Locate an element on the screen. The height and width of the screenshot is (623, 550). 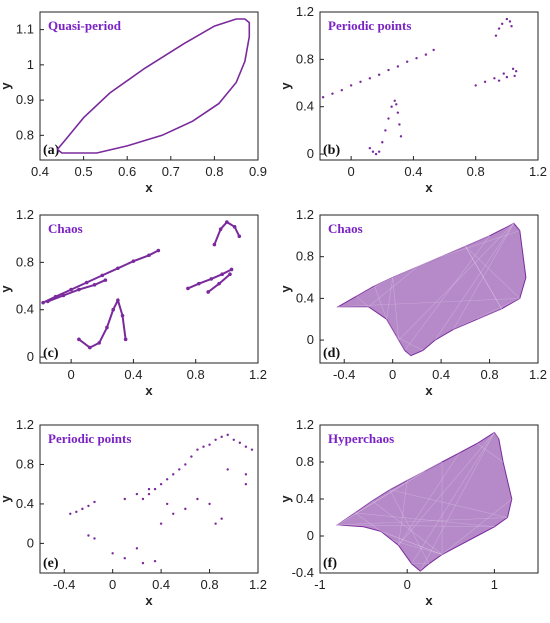
attractor-region is located at coordinates (431, 289).